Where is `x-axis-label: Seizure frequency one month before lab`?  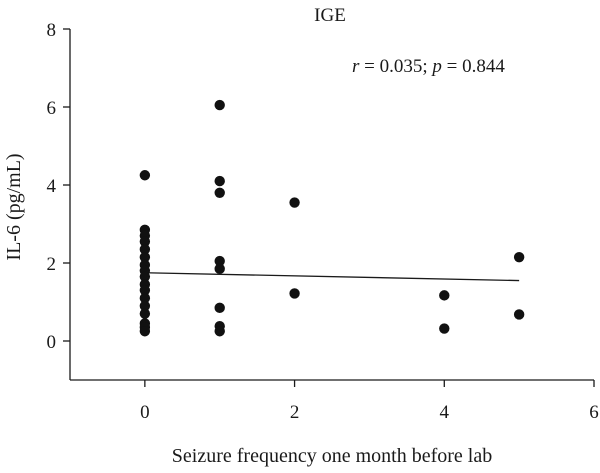 x-axis-label: Seizure frequency one month before lab is located at coordinates (332, 456).